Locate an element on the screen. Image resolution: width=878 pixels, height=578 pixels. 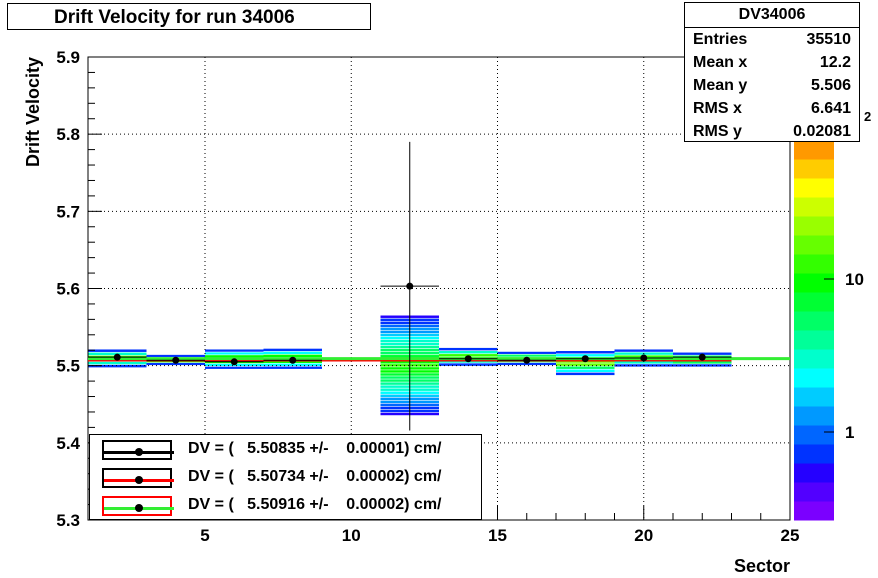
stats-value: 5.506 is located at coordinates (830, 85).